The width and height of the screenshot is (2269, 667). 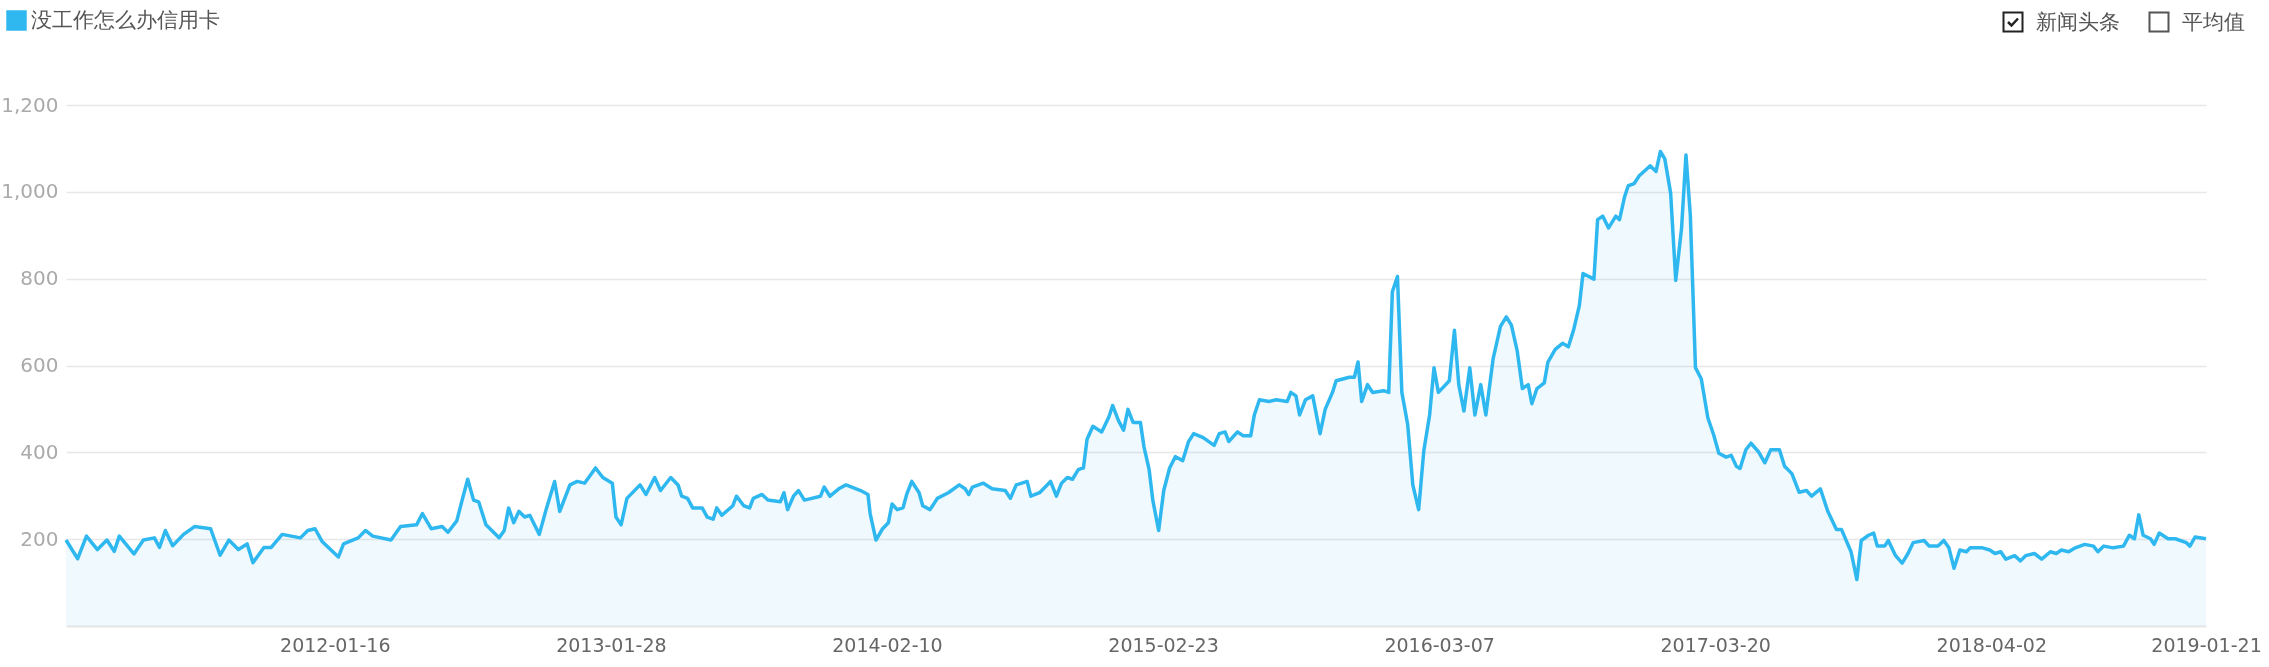 I want to click on x-tick-label: 2015-02-23, so click(x=1163, y=644).